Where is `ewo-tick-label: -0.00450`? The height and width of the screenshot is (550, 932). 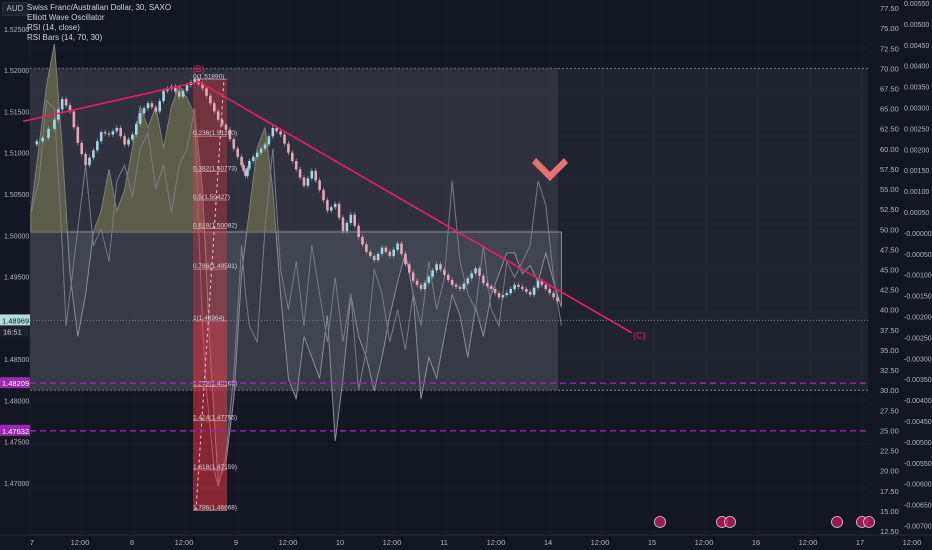
ewo-tick-label: -0.00450 is located at coordinates (918, 422).